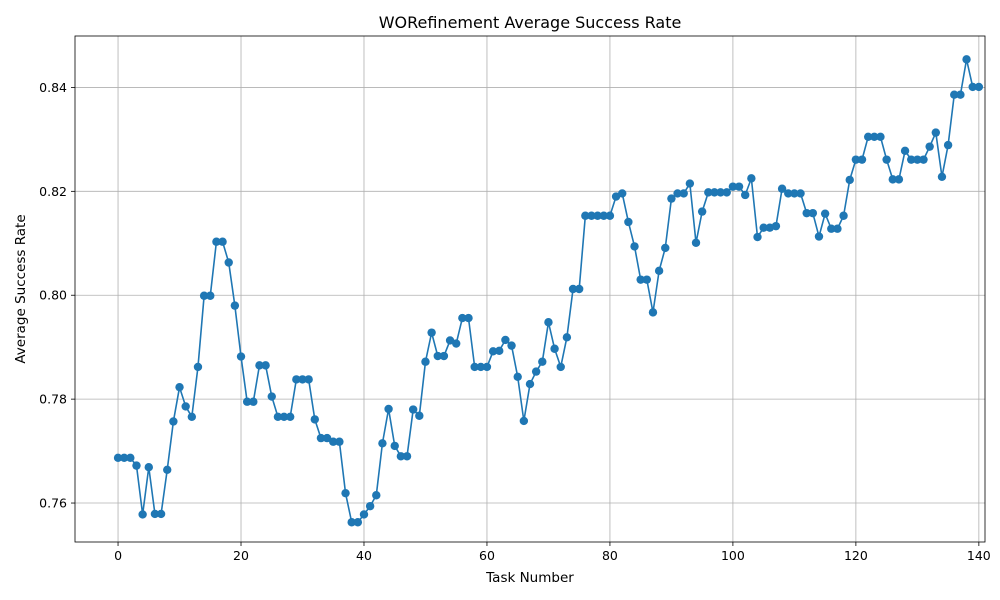 The width and height of the screenshot is (1000, 600). Describe the element at coordinates (53, 87) in the screenshot. I see `y-tick-label: 0.84` at that location.